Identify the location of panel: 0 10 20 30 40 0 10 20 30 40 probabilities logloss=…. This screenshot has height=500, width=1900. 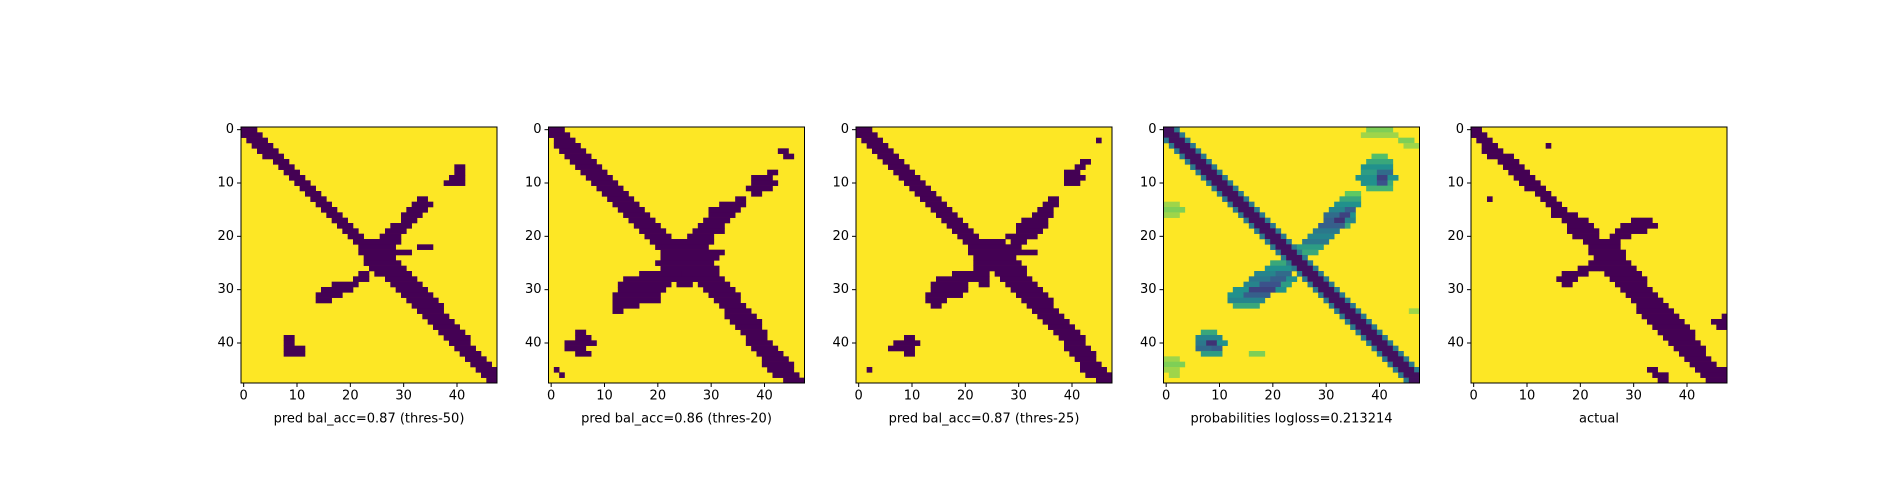
(1280, 274).